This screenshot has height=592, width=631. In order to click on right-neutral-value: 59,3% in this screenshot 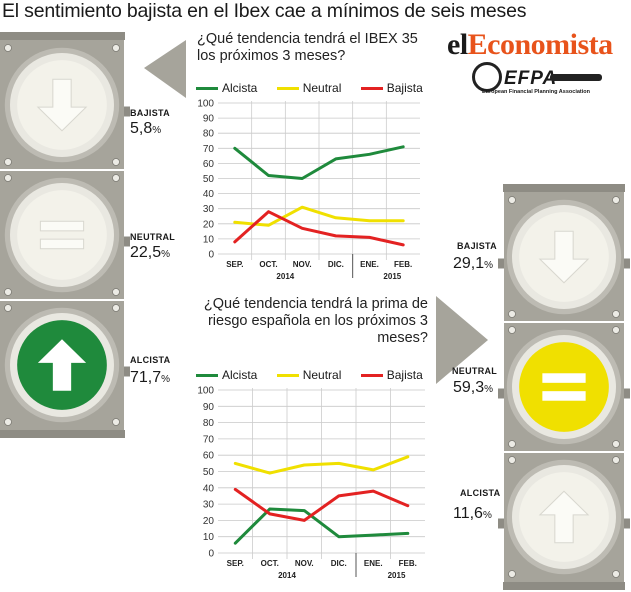, I will do `click(473, 387)`.